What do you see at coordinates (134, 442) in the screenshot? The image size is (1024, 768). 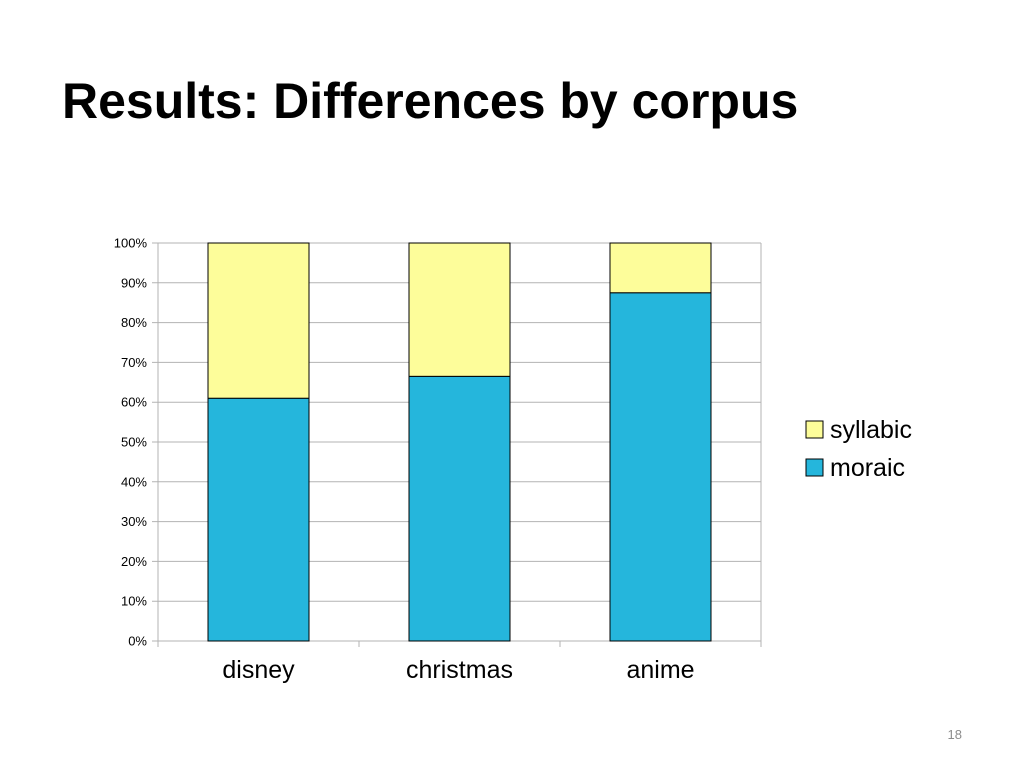 I see `y-tick-label: 50%` at bounding box center [134, 442].